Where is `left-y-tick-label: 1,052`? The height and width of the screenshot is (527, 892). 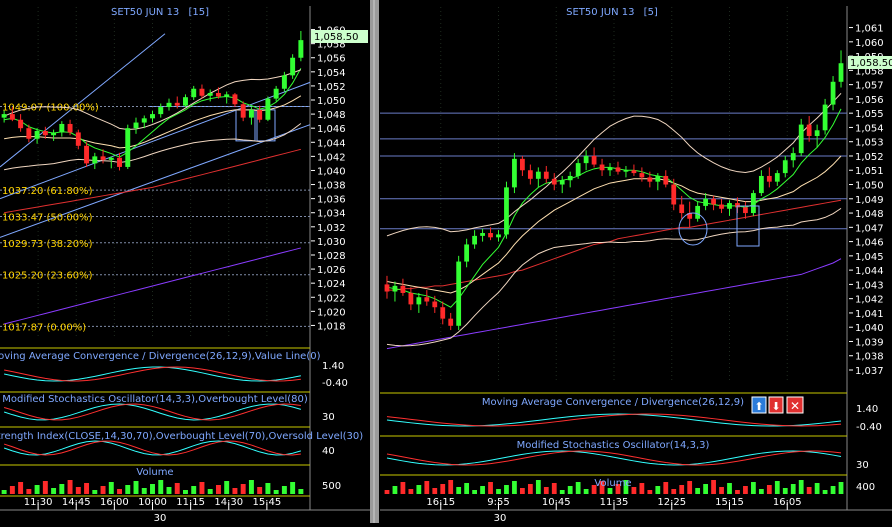
left-y-tick-label: 1,052 is located at coordinates (331, 87).